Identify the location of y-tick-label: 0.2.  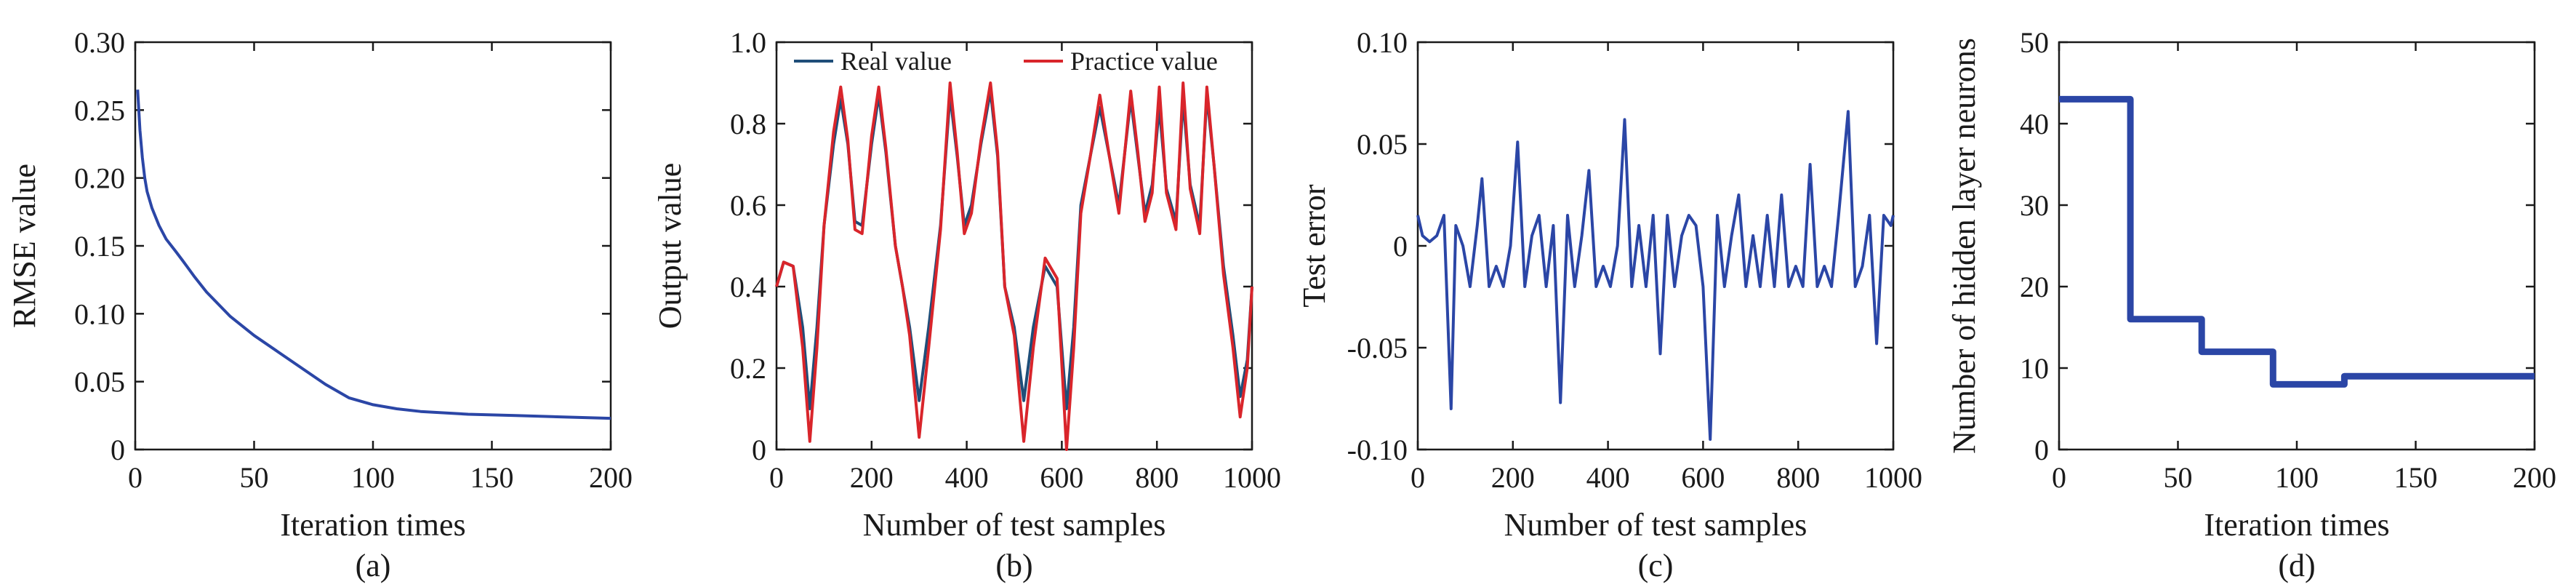
(748, 368).